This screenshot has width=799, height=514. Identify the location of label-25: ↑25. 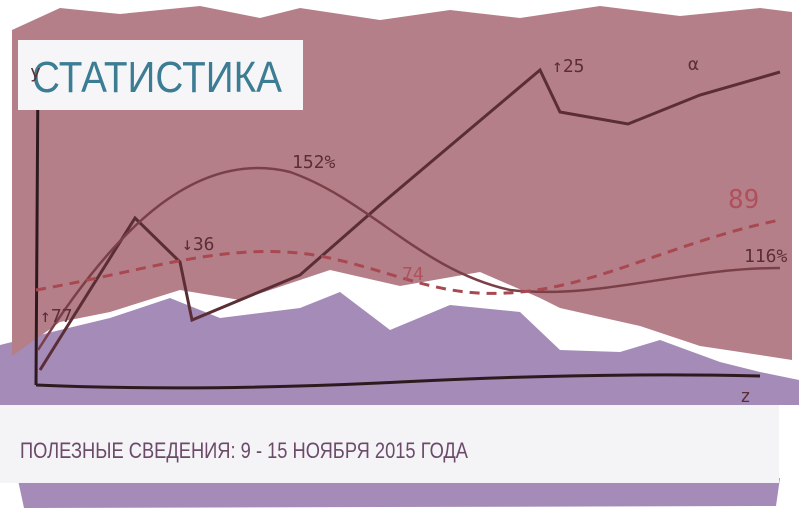
(568, 66).